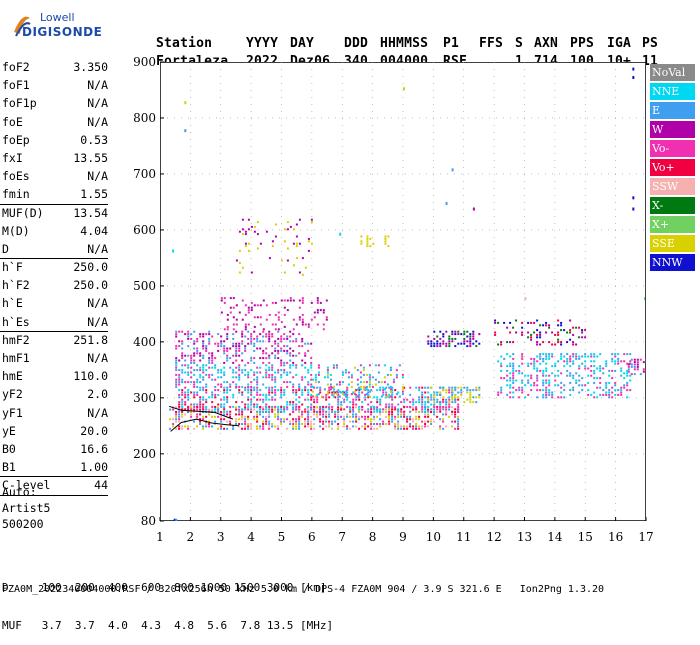  What do you see at coordinates (403, 537) in the screenshot?
I see `x-tick-label: 9` at bounding box center [403, 537].